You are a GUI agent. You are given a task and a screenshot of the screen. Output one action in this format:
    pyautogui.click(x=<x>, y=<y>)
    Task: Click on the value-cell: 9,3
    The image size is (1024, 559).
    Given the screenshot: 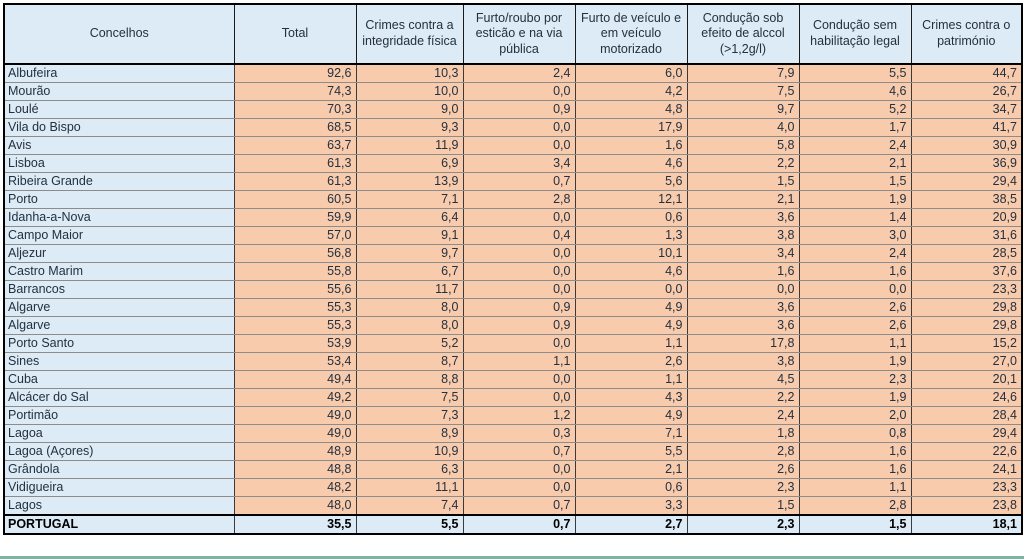 What is the action you would take?
    pyautogui.click(x=409, y=127)
    